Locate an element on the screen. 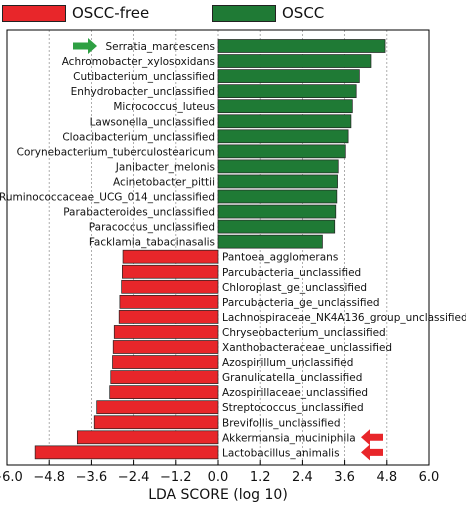 The image size is (466, 509). category-label: Micrococcus_luteus is located at coordinates (164, 107).